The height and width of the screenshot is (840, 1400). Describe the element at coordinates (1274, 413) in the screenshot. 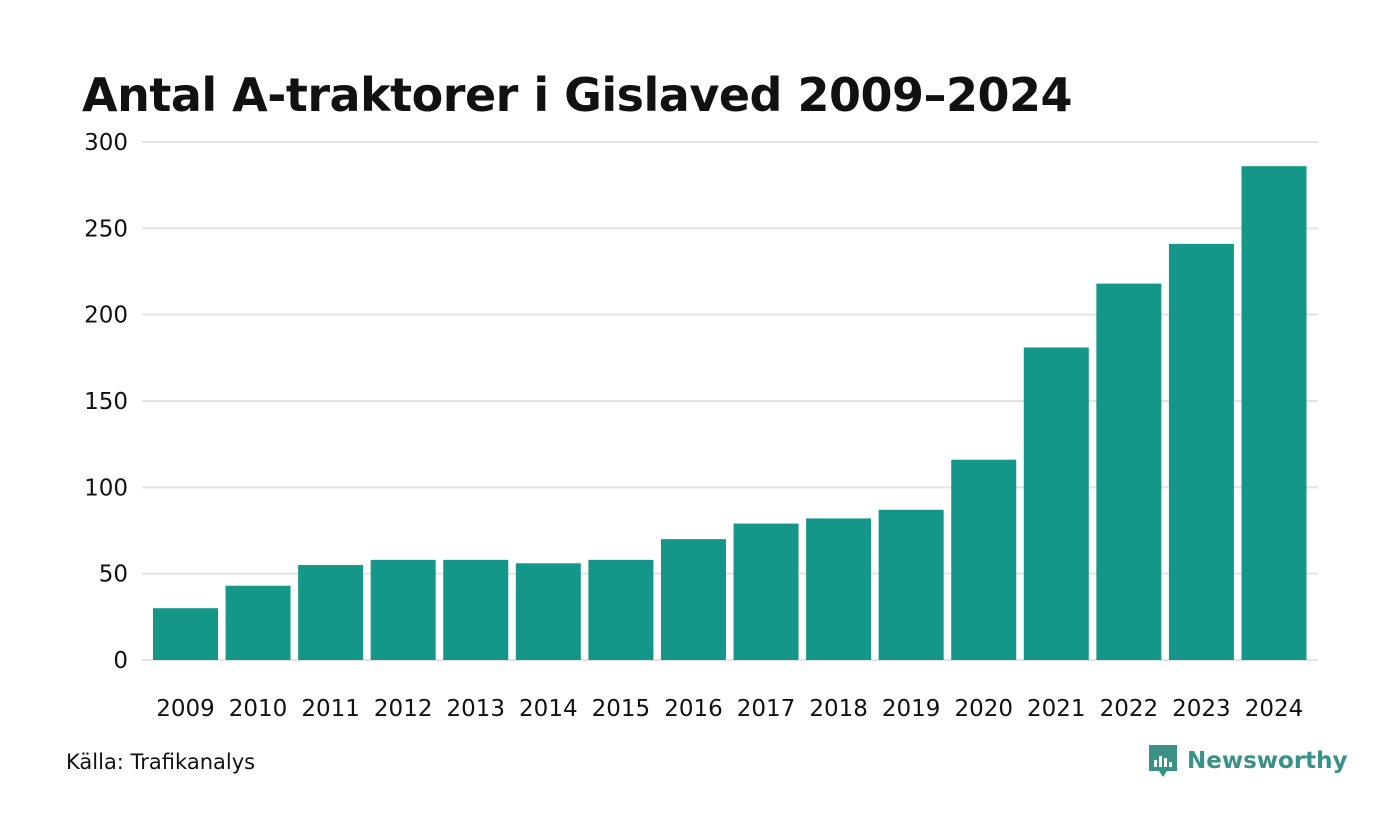

I see `bar-2024` at that location.